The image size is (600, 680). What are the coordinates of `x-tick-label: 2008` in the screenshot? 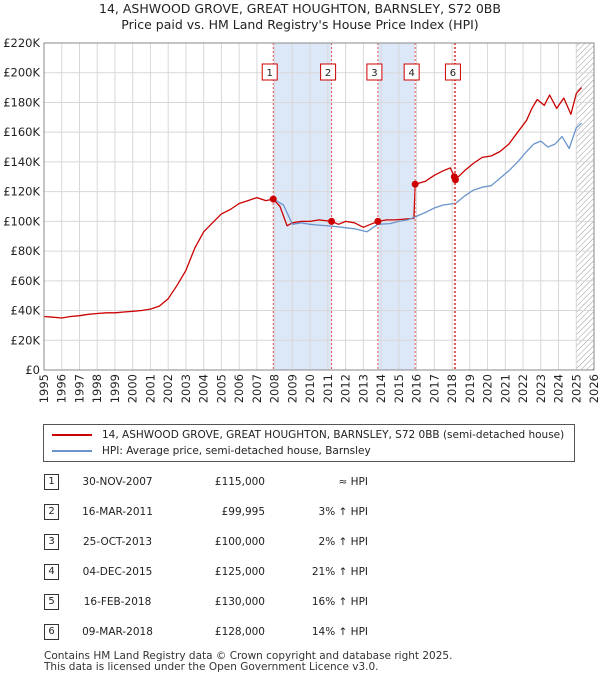 It's located at (275, 388).